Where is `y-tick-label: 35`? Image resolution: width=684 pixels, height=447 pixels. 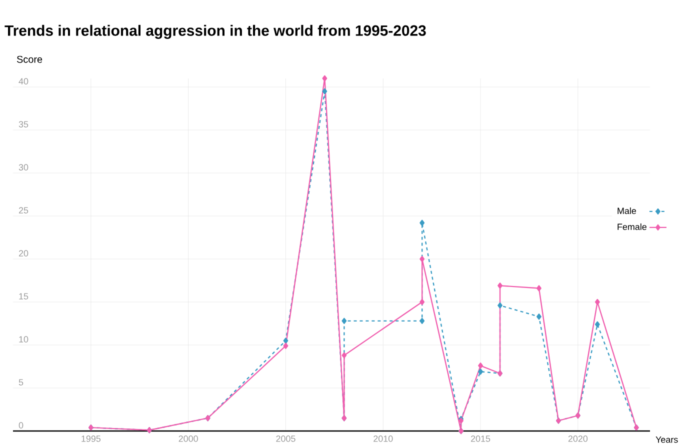 y-tick-label: 35 is located at coordinates (23, 124).